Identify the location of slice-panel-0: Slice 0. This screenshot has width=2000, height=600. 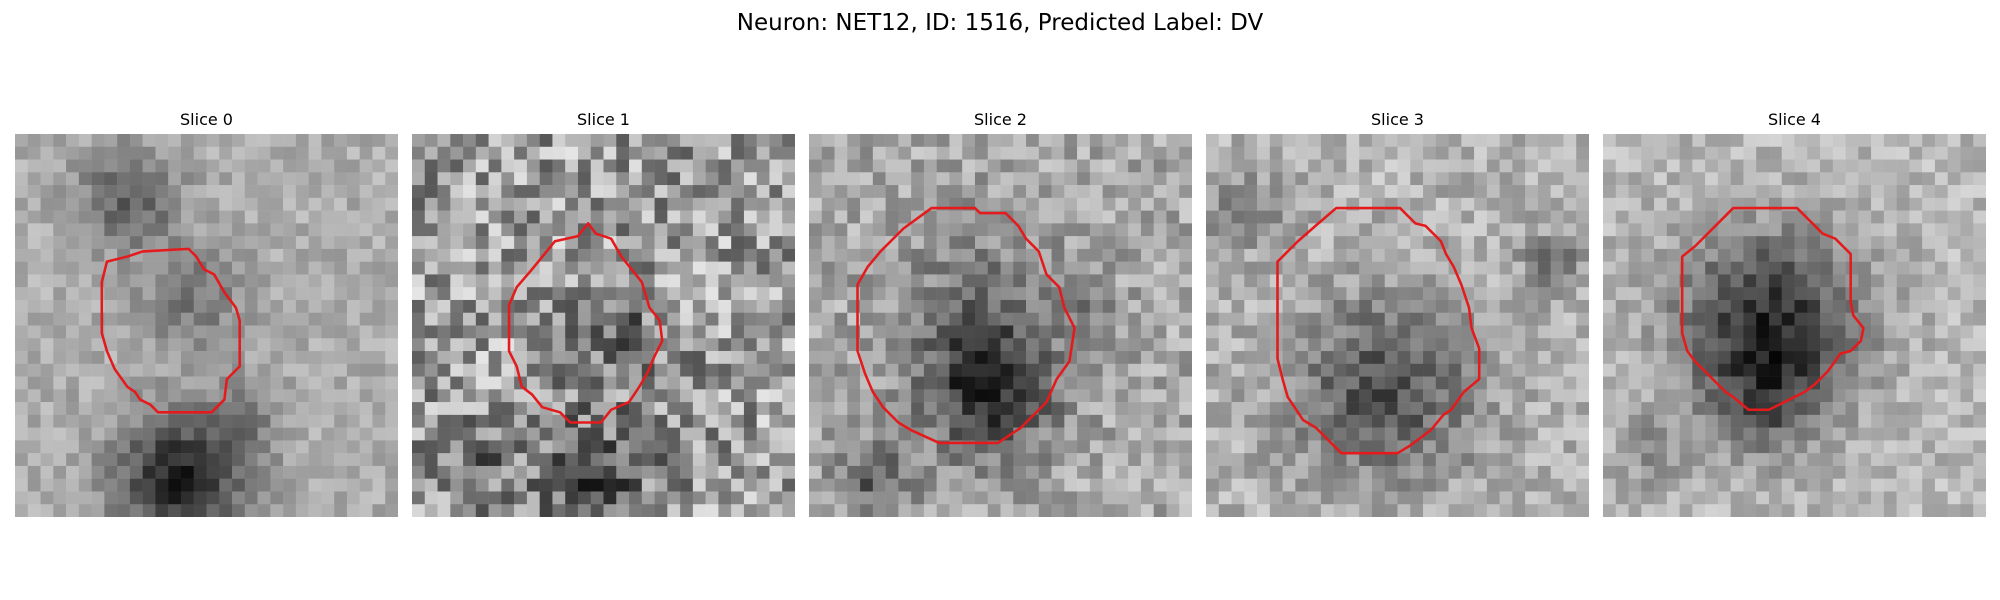
(206, 312).